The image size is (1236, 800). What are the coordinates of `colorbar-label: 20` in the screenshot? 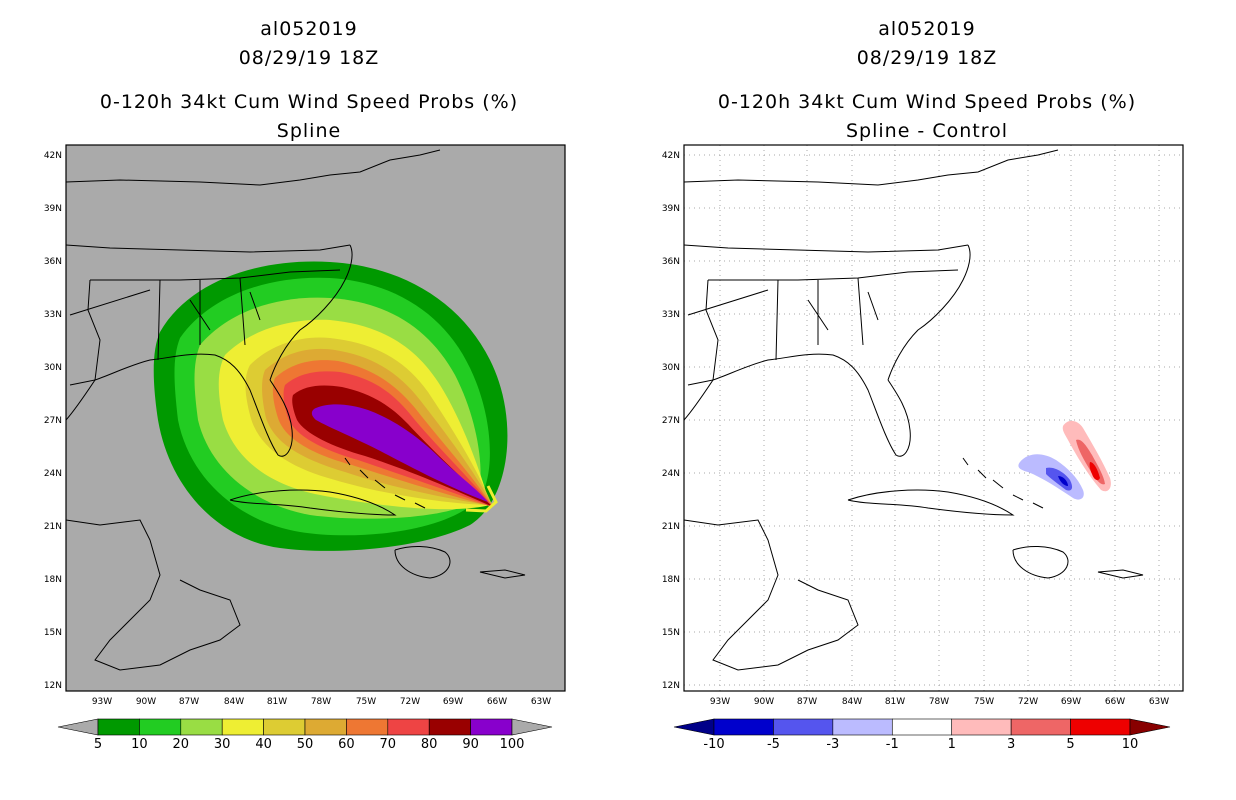 It's located at (181, 744).